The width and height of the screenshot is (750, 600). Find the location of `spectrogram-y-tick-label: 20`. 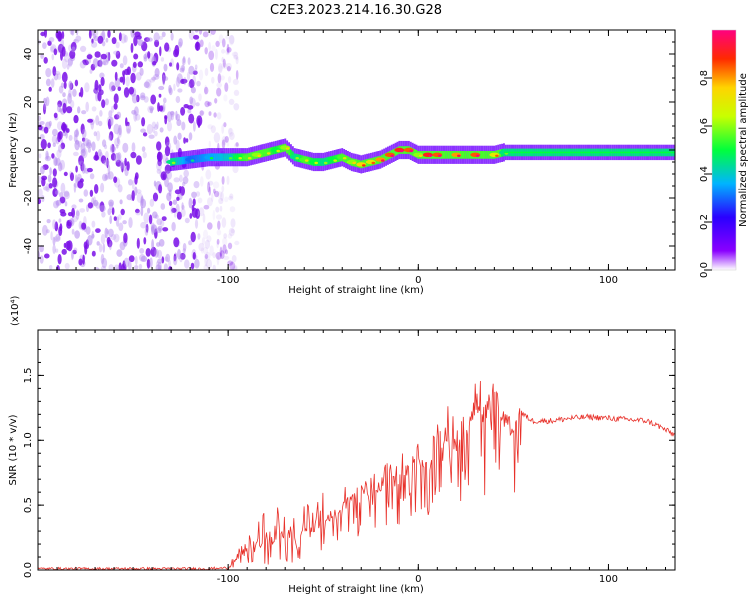

spectrogram-y-tick-label: 20 is located at coordinates (28, 102).